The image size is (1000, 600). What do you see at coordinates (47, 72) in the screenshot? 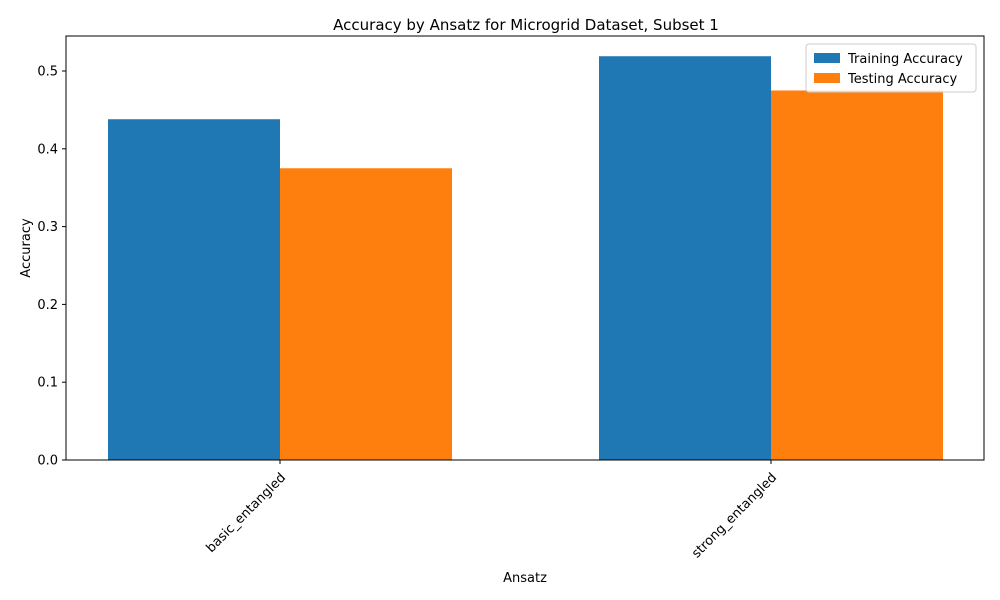
I see `y-tick-label: 0.5` at bounding box center [47, 72].